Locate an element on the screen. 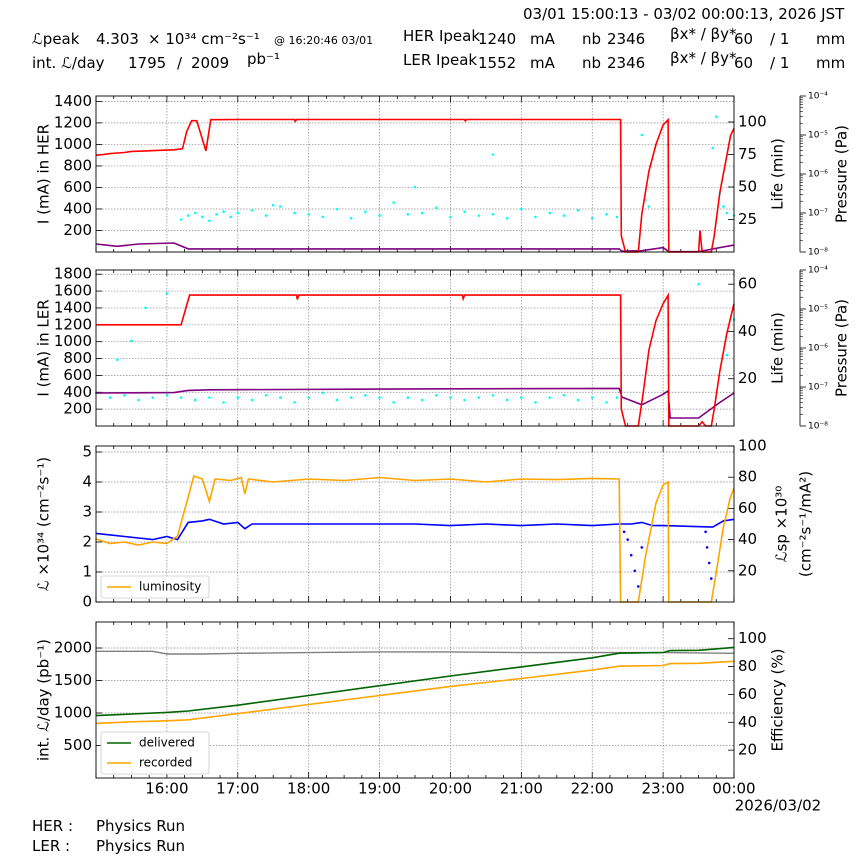  her-beta-label: βx* / βy* is located at coordinates (703, 34).